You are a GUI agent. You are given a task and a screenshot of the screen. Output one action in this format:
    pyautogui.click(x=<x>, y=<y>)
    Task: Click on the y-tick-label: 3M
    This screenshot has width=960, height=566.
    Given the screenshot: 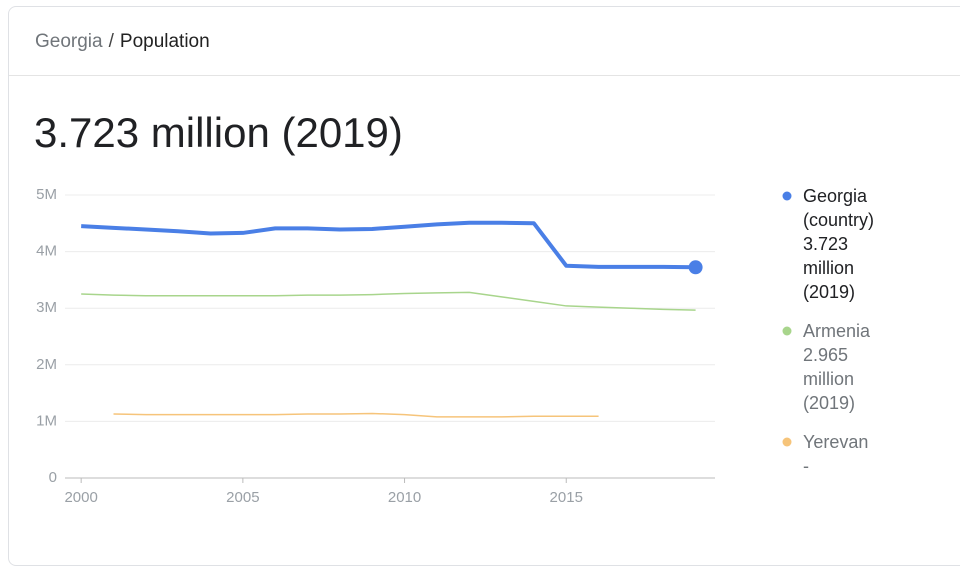 What is the action you would take?
    pyautogui.click(x=46, y=307)
    